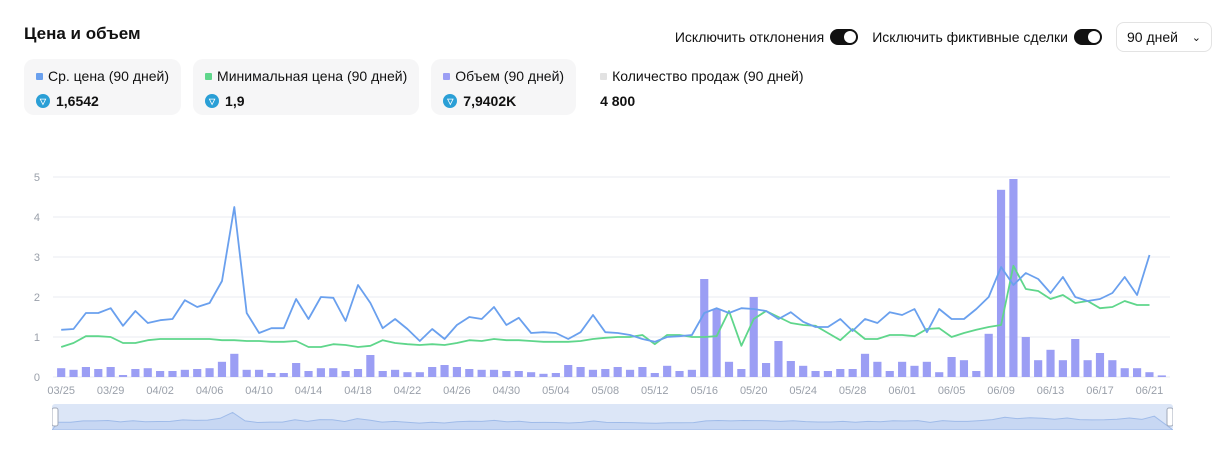 This screenshot has height=459, width=1213. I want to click on ton-icon: ▽, so click(43, 101).